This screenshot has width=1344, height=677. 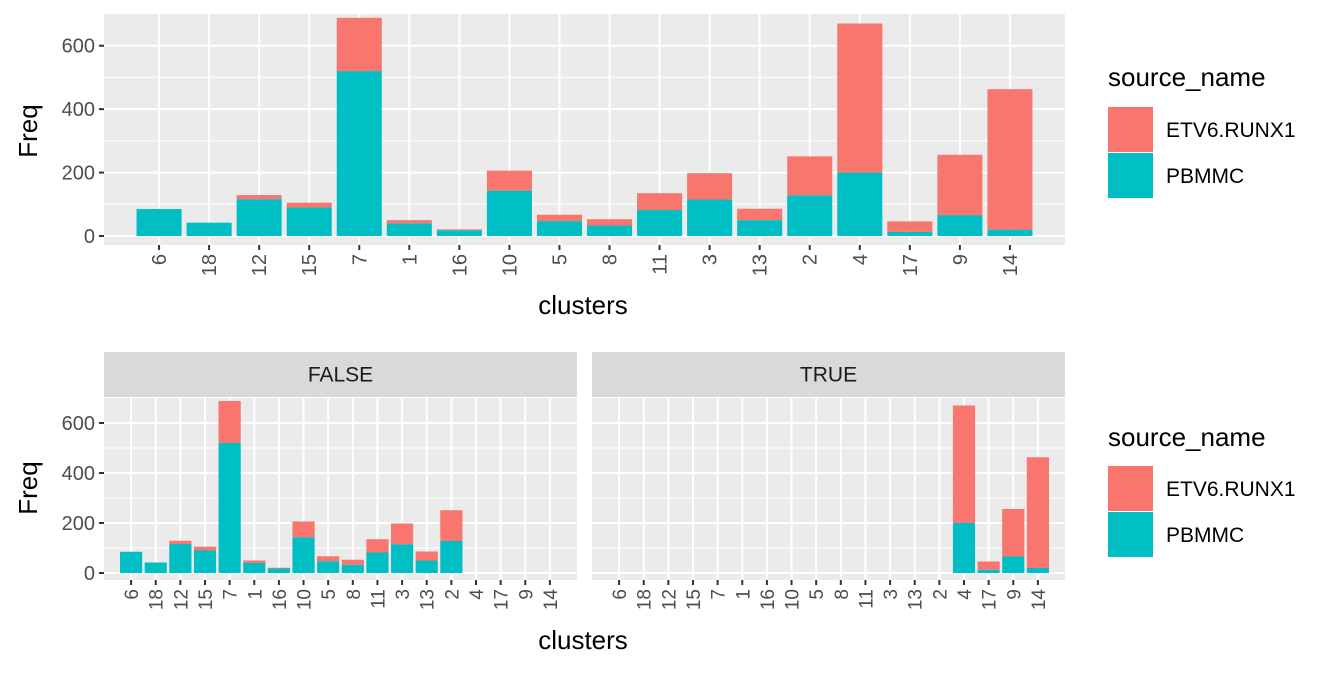 What do you see at coordinates (78, 110) in the screenshot?
I see `y-tick-label: 400` at bounding box center [78, 110].